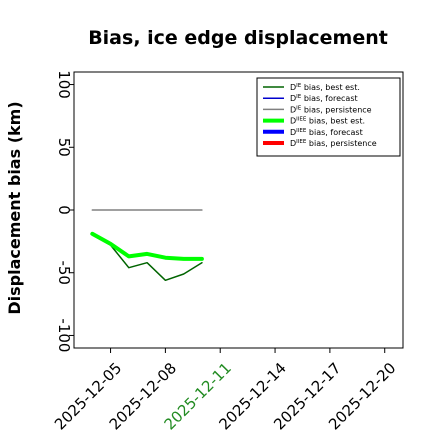 This screenshot has height=440, width=440. What do you see at coordinates (324, 98) in the screenshot?
I see `legend-entry: DIE bias, forecast` at bounding box center [324, 98].